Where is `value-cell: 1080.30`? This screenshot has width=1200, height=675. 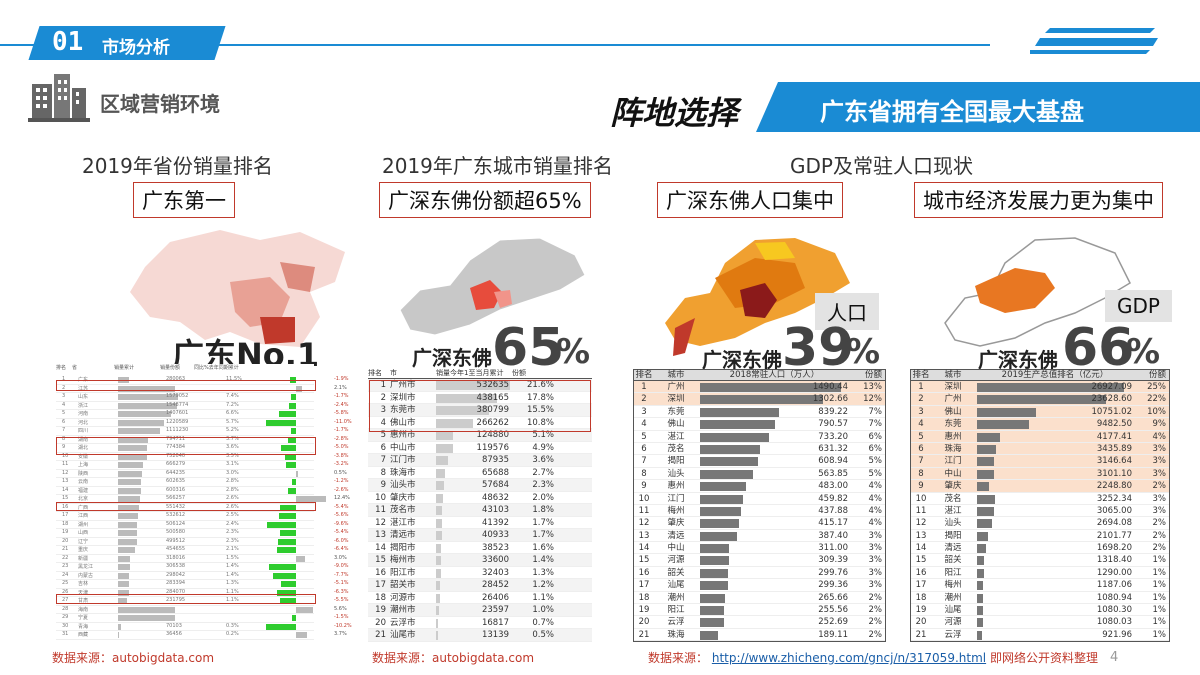
value-cell: 1080.30 is located at coordinates (1055, 610).